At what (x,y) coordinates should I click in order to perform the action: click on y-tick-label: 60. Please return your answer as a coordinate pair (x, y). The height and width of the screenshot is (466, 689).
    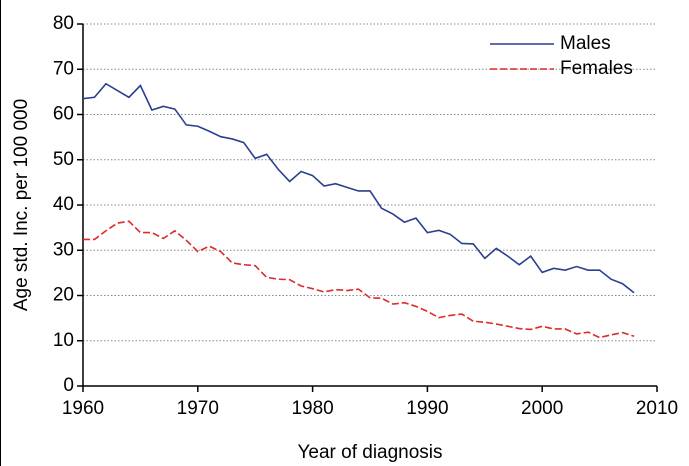
    Looking at the image, I should click on (63, 114).